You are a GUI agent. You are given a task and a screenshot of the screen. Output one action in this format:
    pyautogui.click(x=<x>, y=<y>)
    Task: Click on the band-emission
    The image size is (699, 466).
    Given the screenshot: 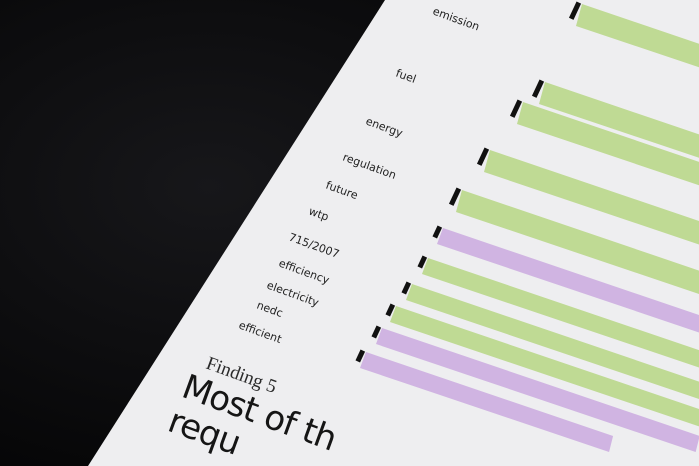 What is the action you would take?
    pyautogui.click(x=637, y=38)
    